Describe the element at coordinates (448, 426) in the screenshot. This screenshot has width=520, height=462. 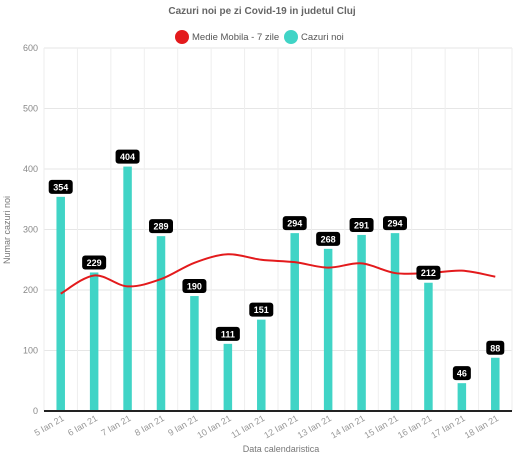
I see `x-tick-label: 17 Ian 21` at that location.